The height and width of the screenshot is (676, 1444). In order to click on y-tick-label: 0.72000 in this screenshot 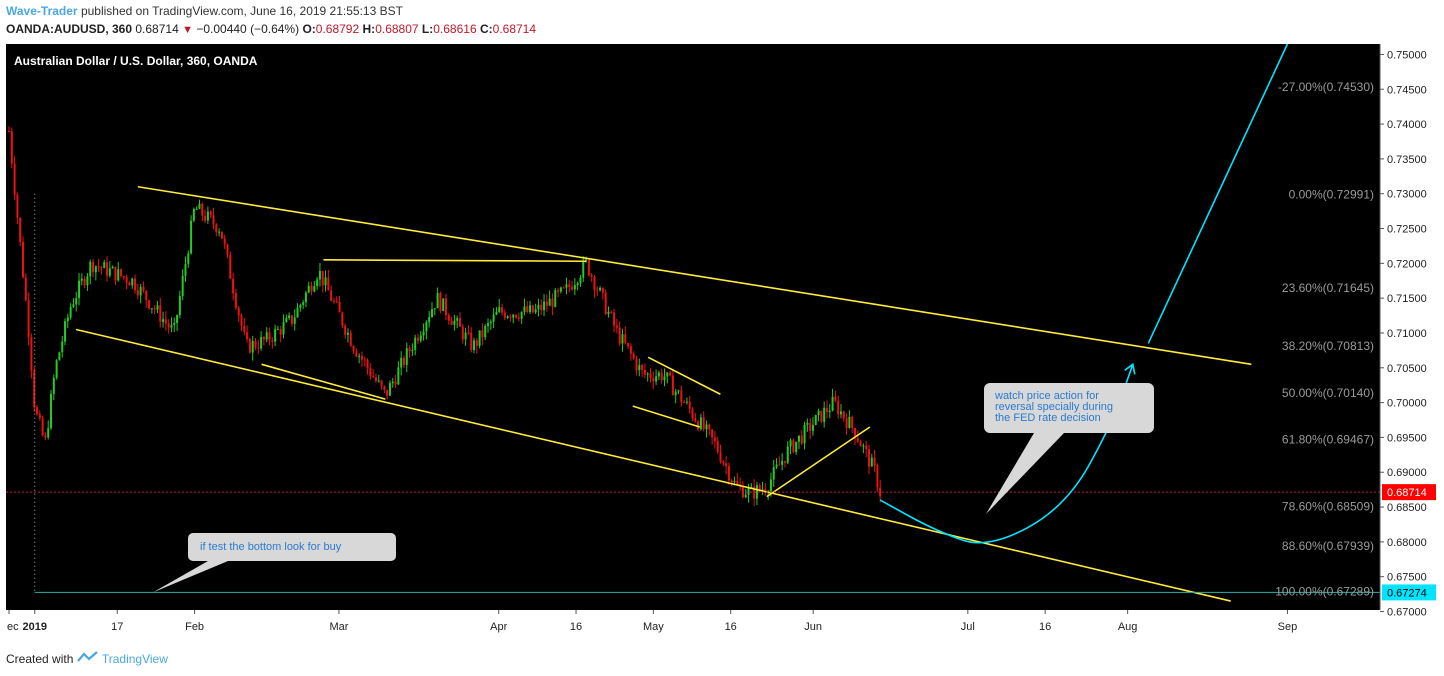, I will do `click(1407, 264)`.